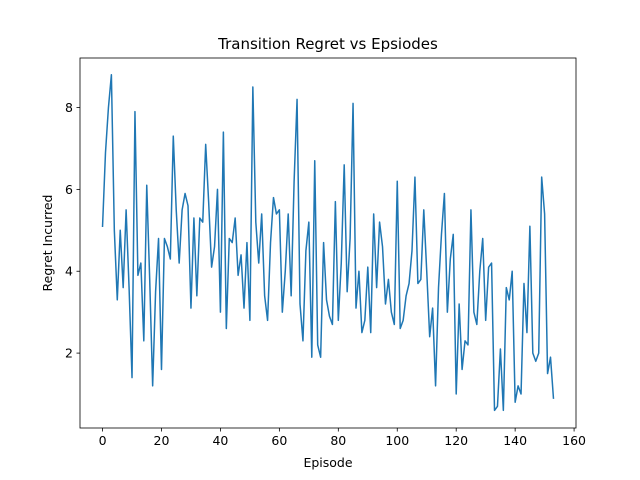  I want to click on x-tick-label: 80, so click(338, 440).